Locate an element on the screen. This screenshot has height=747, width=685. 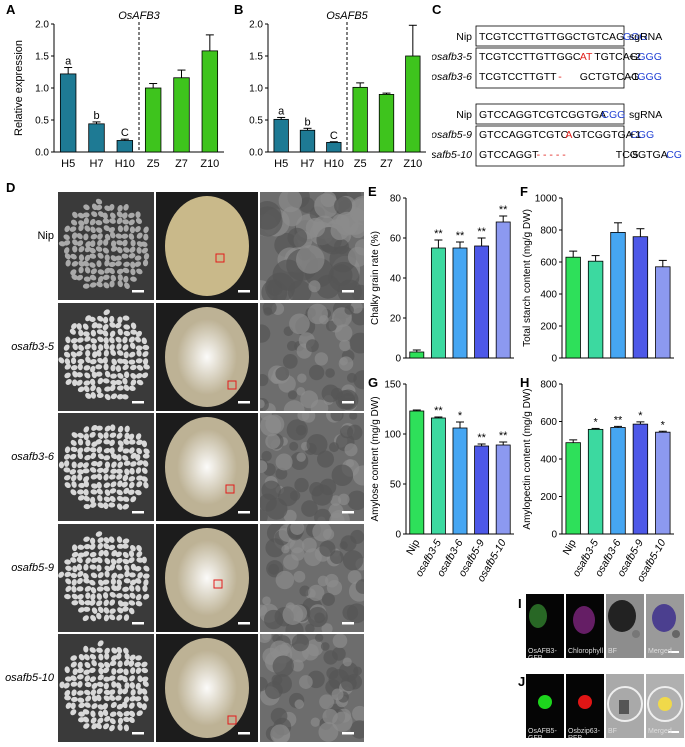
grain-cross-section-photo is located at coordinates (207, 577).